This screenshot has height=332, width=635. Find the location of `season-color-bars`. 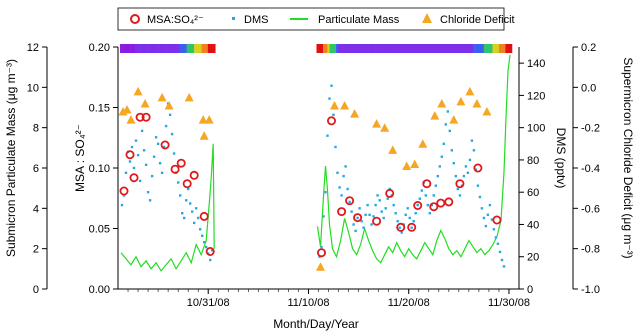

season-color-bars is located at coordinates (316, 48).